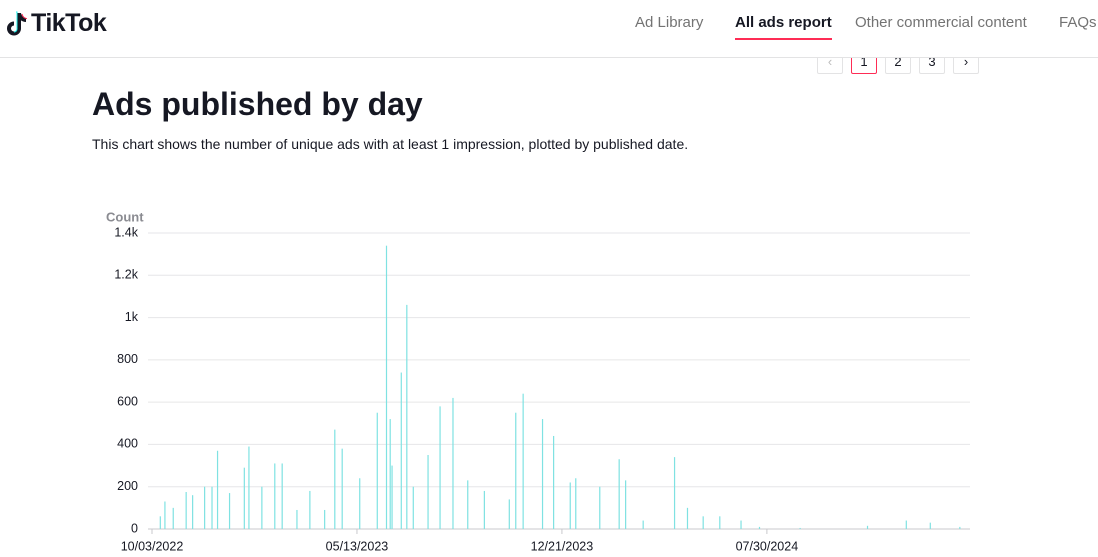 Image resolution: width=1098 pixels, height=557 pixels. I want to click on logo-icon, so click(17, 23).